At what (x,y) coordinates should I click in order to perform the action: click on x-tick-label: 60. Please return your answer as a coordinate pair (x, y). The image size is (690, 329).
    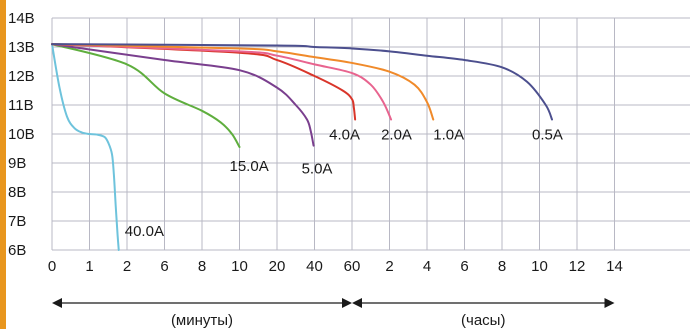
    Looking at the image, I should click on (352, 266).